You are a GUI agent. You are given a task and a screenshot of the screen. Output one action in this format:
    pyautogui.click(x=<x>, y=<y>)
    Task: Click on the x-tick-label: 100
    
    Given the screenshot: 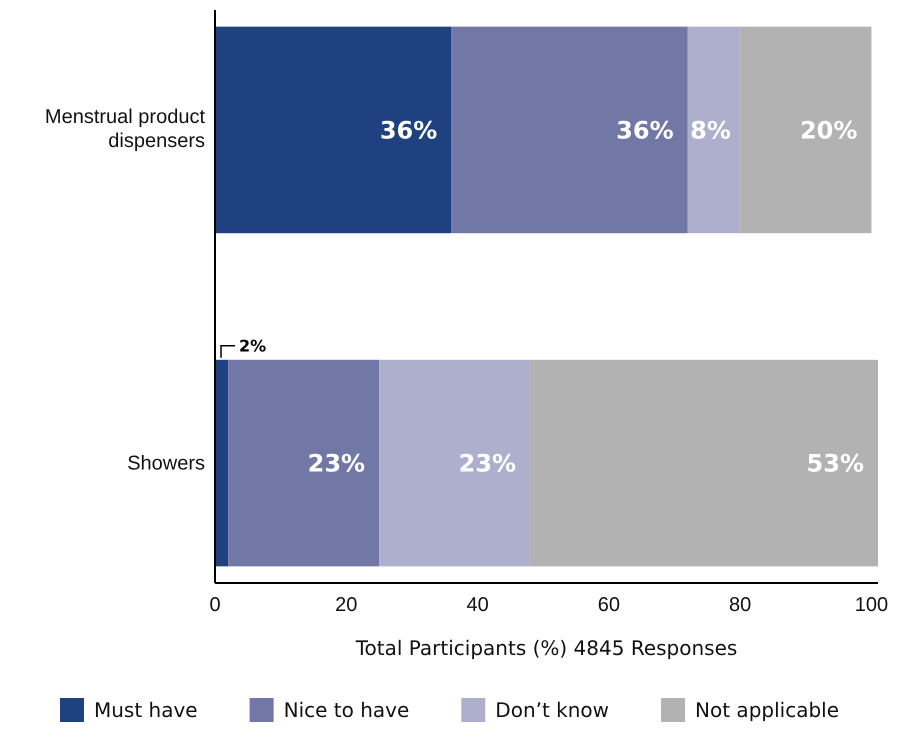 What is the action you would take?
    pyautogui.click(x=871, y=605)
    